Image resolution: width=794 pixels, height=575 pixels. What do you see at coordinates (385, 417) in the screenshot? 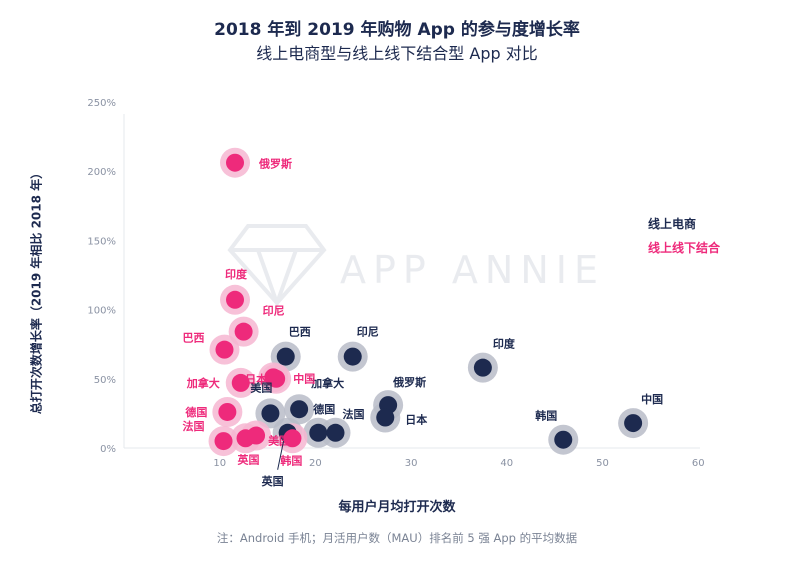
I see `online-point-日本` at bounding box center [385, 417].